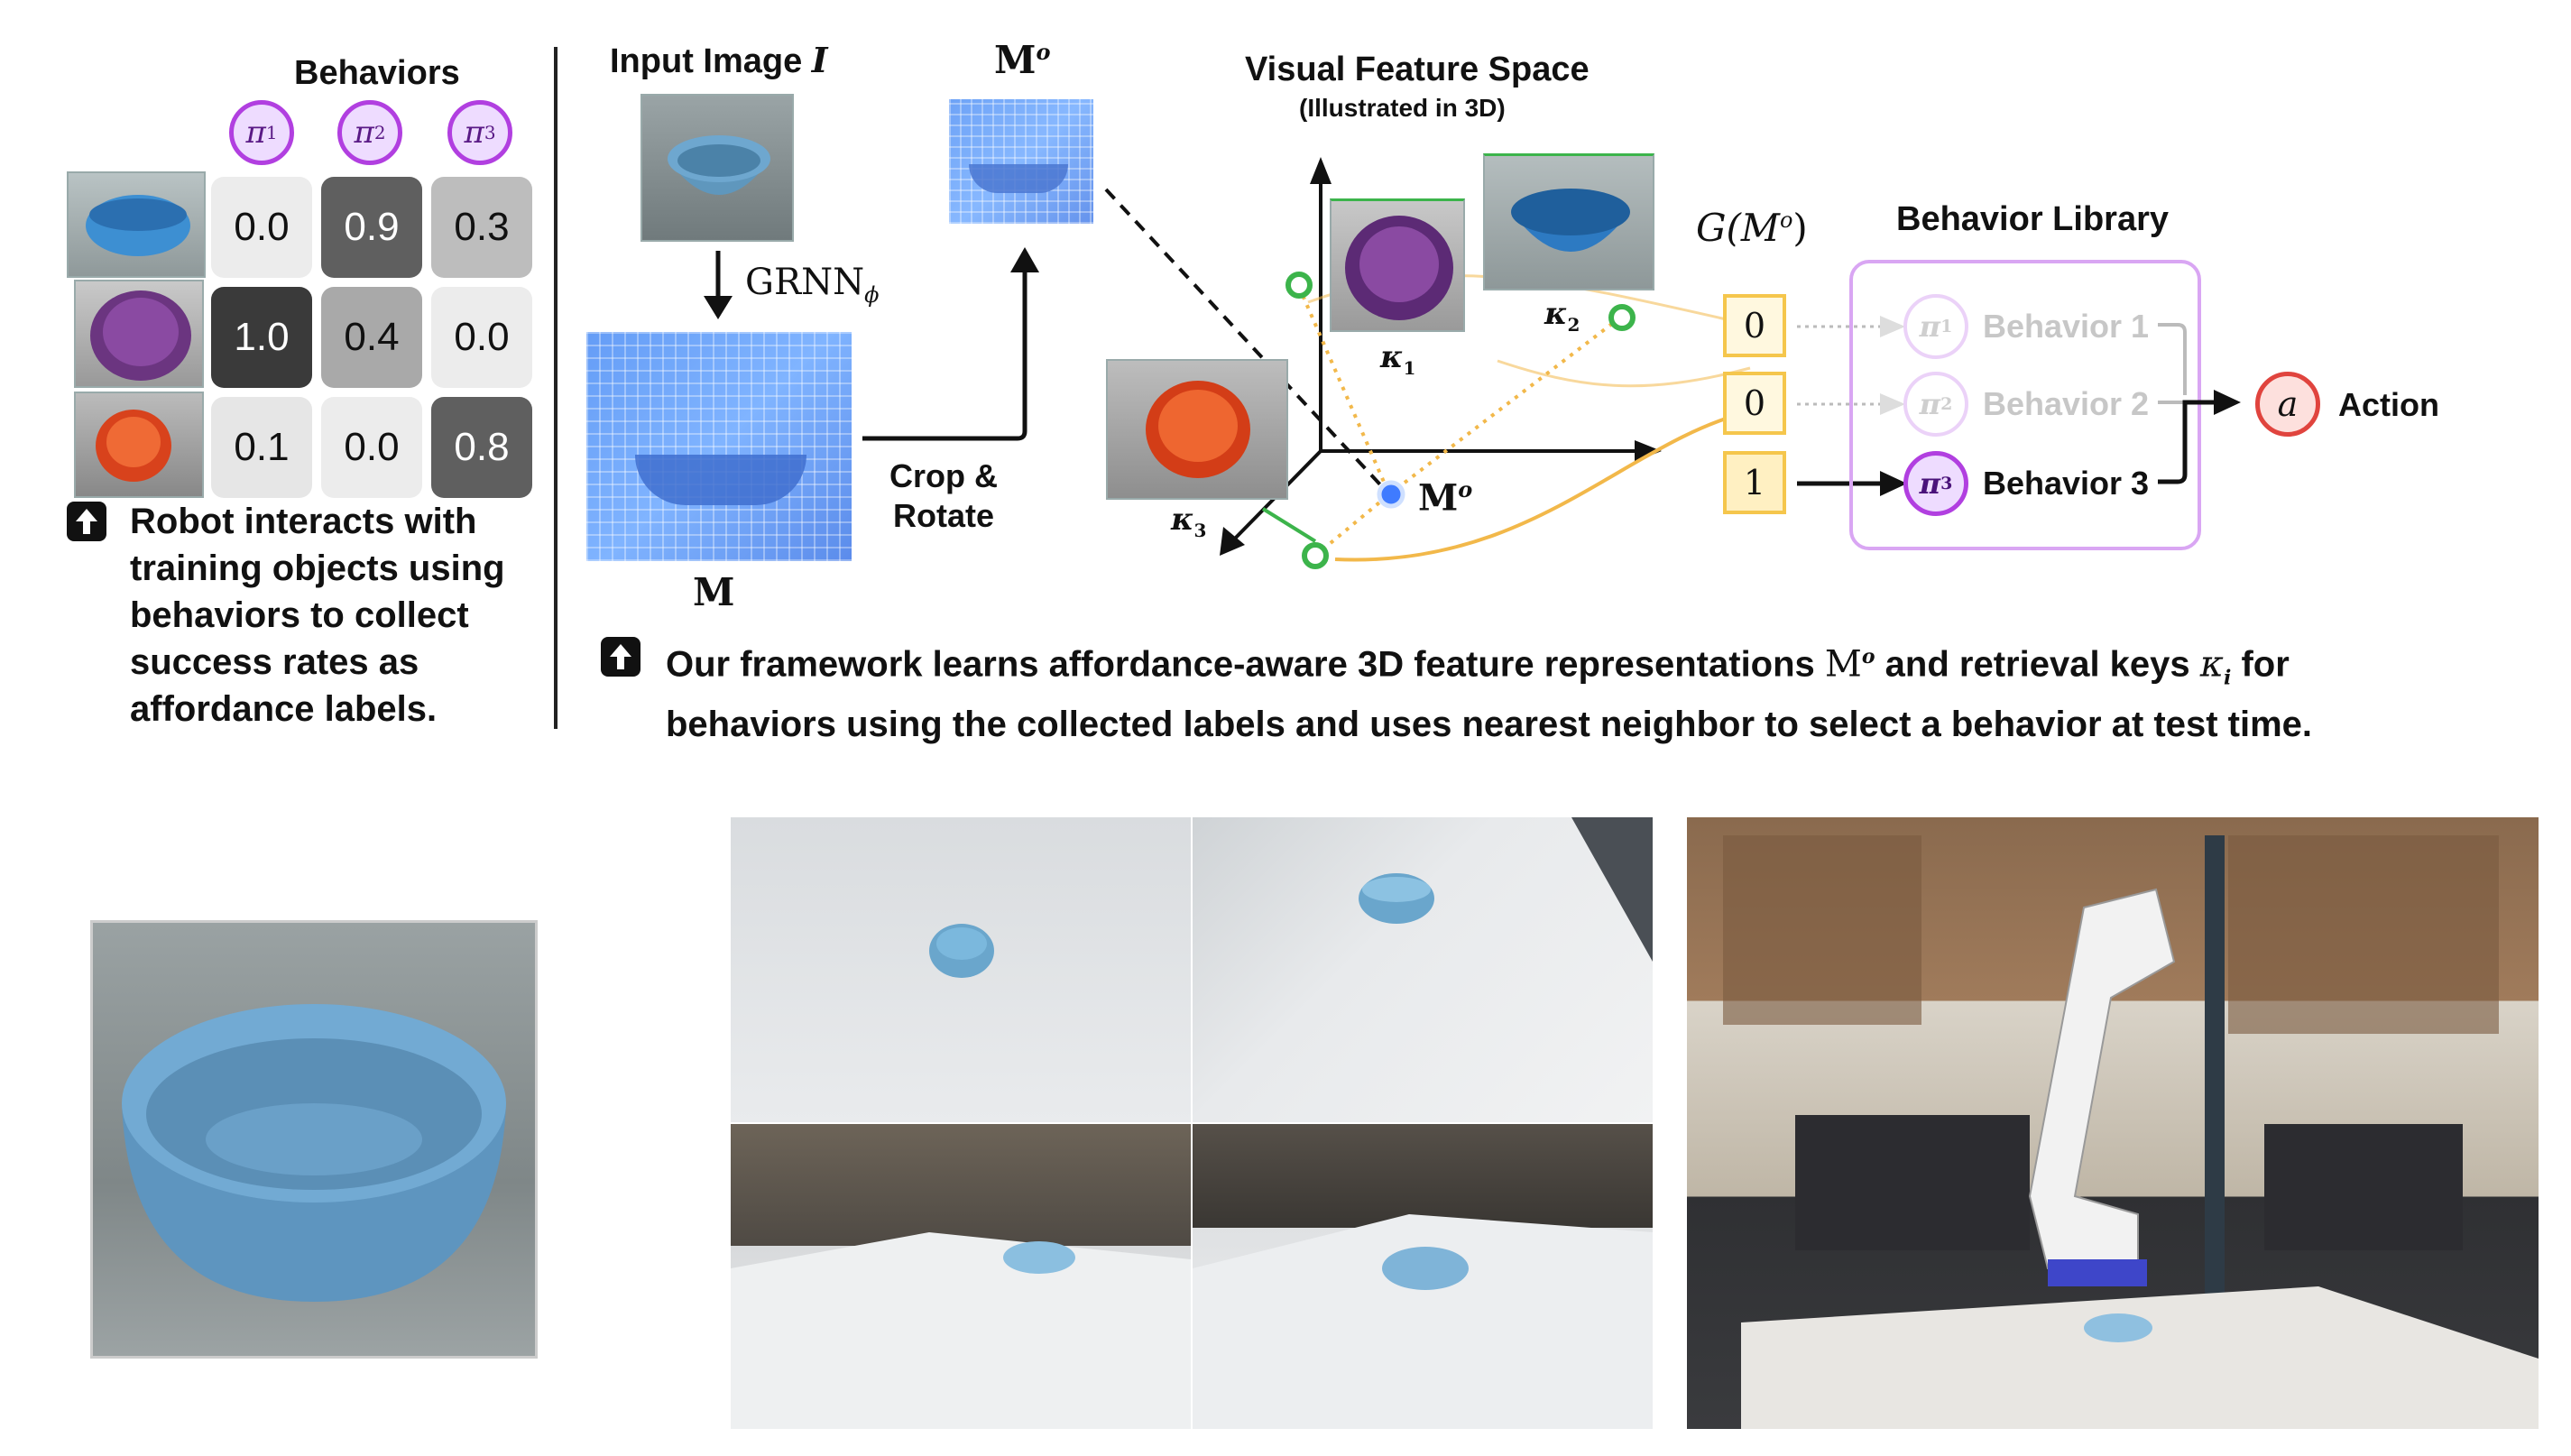 The width and height of the screenshot is (2571, 1456). What do you see at coordinates (481, 447) in the screenshot?
I see `cell-r3-c3: 0.8` at bounding box center [481, 447].